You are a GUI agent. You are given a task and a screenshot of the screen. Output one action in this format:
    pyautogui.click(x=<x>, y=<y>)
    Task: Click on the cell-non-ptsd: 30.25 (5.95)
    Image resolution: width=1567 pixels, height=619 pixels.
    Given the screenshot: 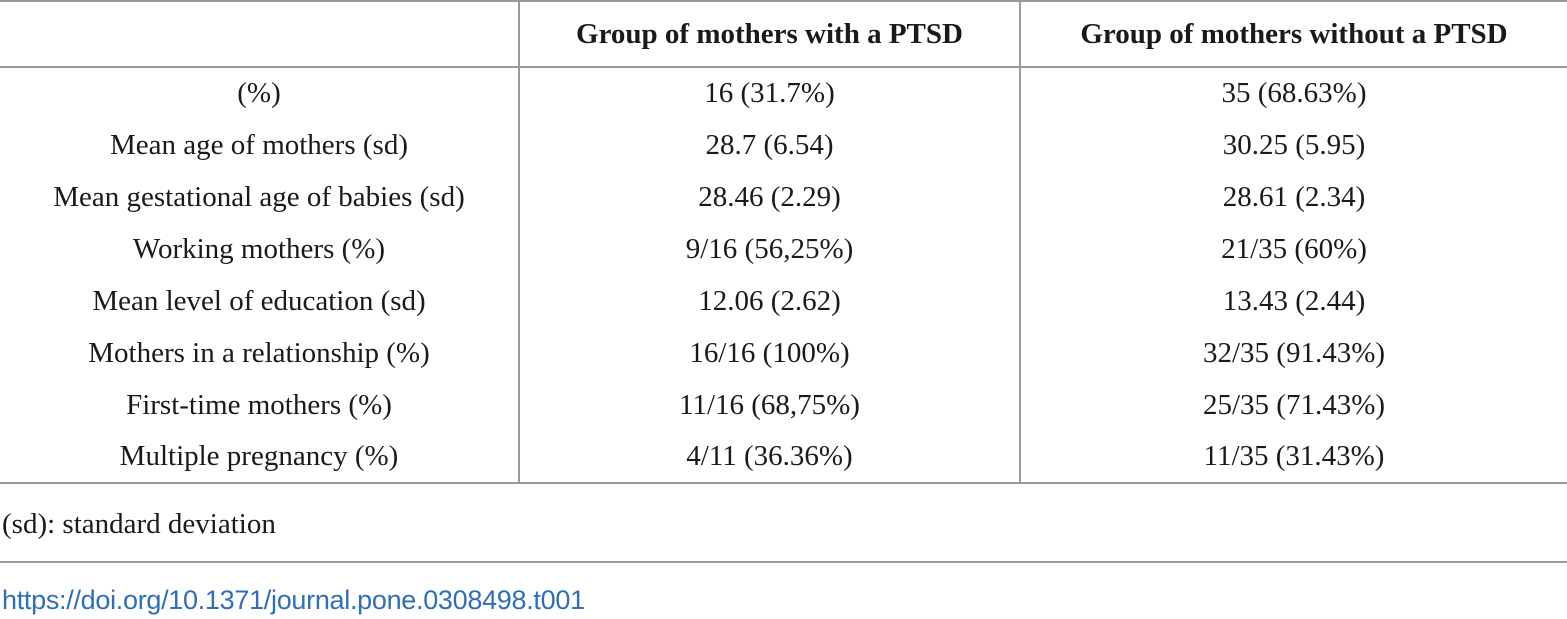 What is the action you would take?
    pyautogui.click(x=1293, y=145)
    